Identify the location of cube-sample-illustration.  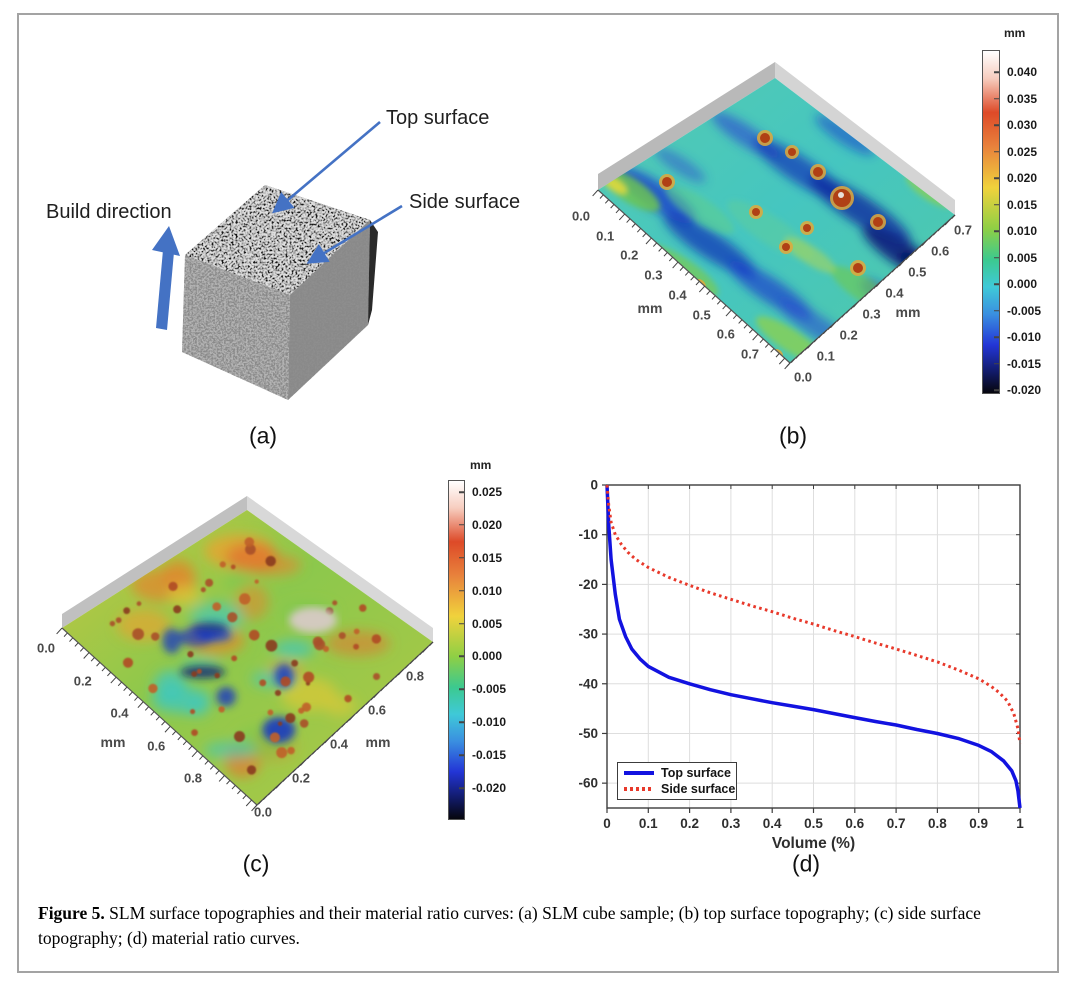
(277, 260).